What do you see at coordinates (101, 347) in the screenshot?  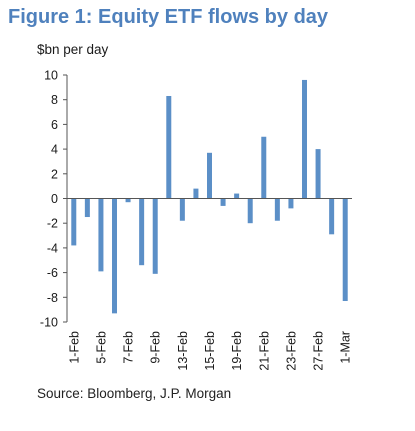 I see `x-tick-label: 5-Feb` at bounding box center [101, 347].